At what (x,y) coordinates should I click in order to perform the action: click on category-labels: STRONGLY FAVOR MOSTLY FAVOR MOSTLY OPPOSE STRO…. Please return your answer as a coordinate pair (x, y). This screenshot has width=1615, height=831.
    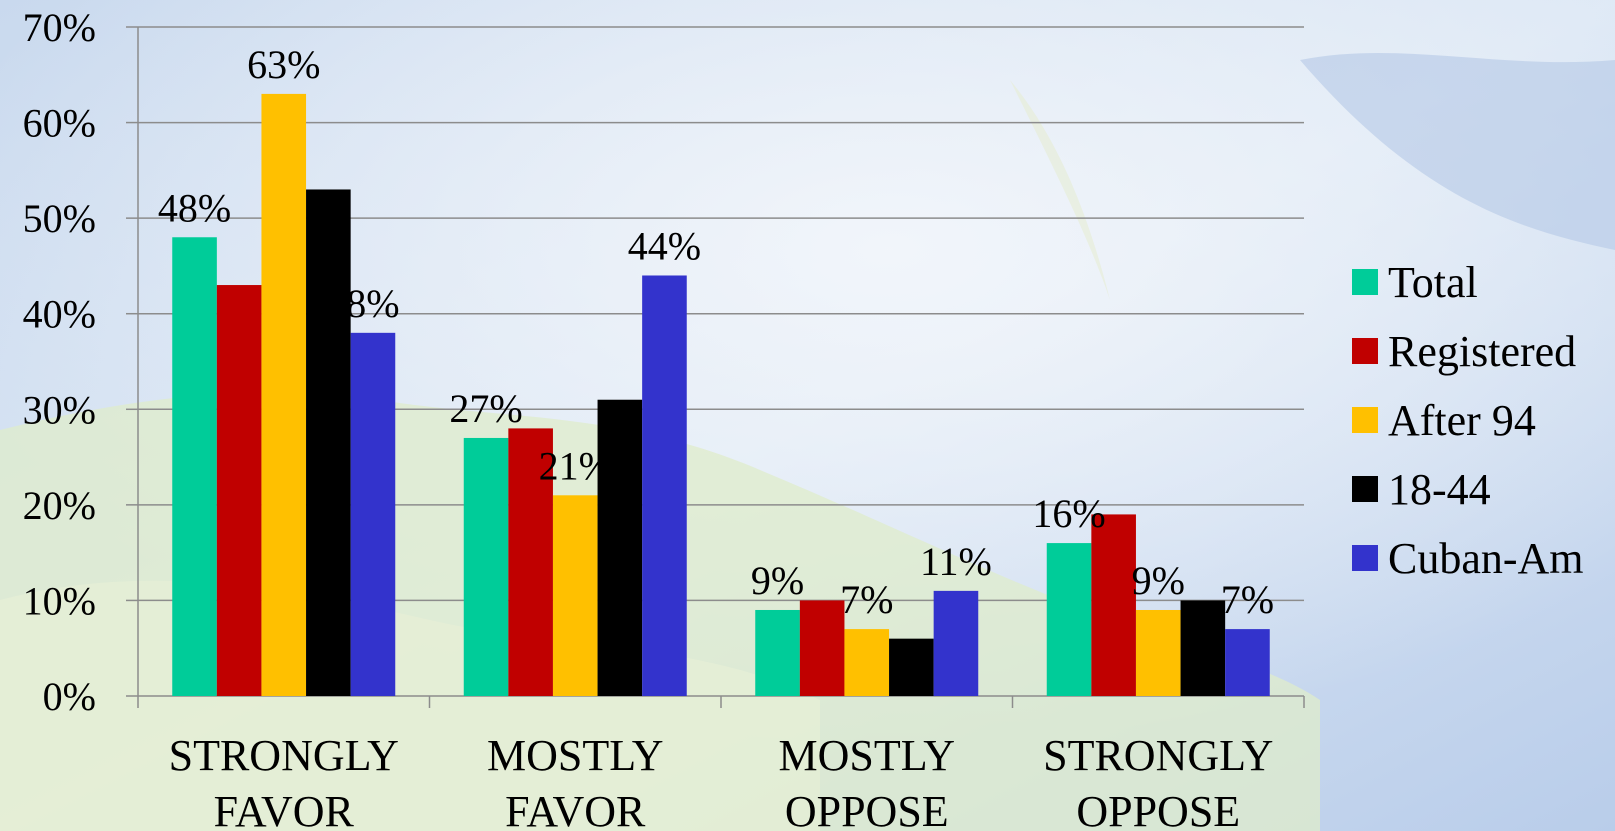
    Looking at the image, I should click on (721, 781).